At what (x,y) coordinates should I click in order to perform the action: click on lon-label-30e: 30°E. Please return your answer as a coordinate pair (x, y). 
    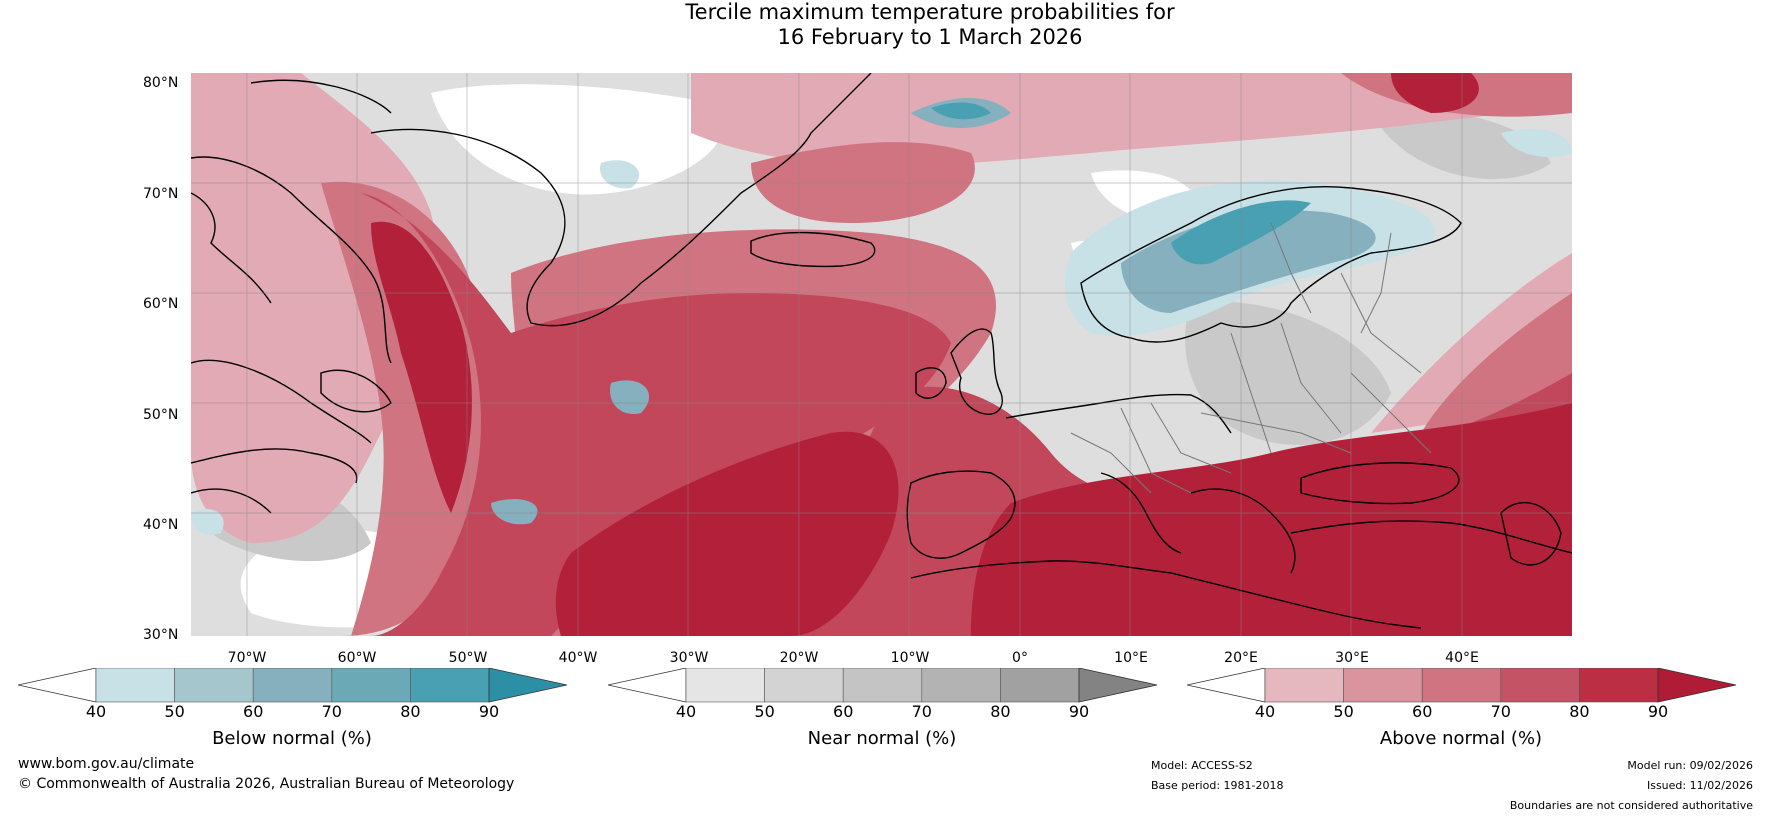
    Looking at the image, I should click on (1352, 658).